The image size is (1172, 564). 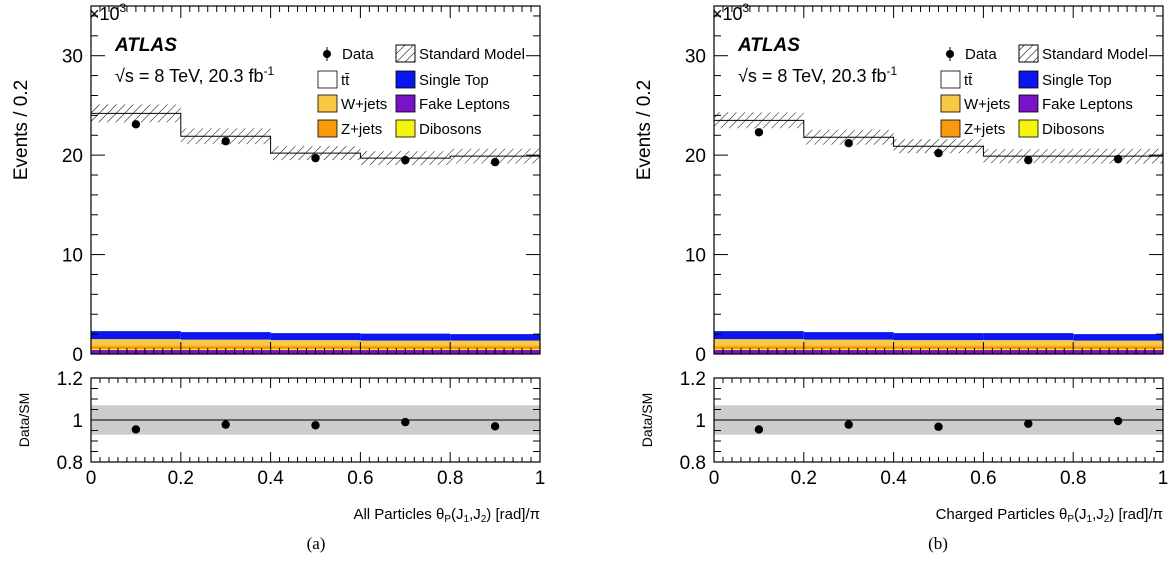 What do you see at coordinates (398, 514) in the screenshot?
I see `x-axis-label-text: All Particles θ` at bounding box center [398, 514].